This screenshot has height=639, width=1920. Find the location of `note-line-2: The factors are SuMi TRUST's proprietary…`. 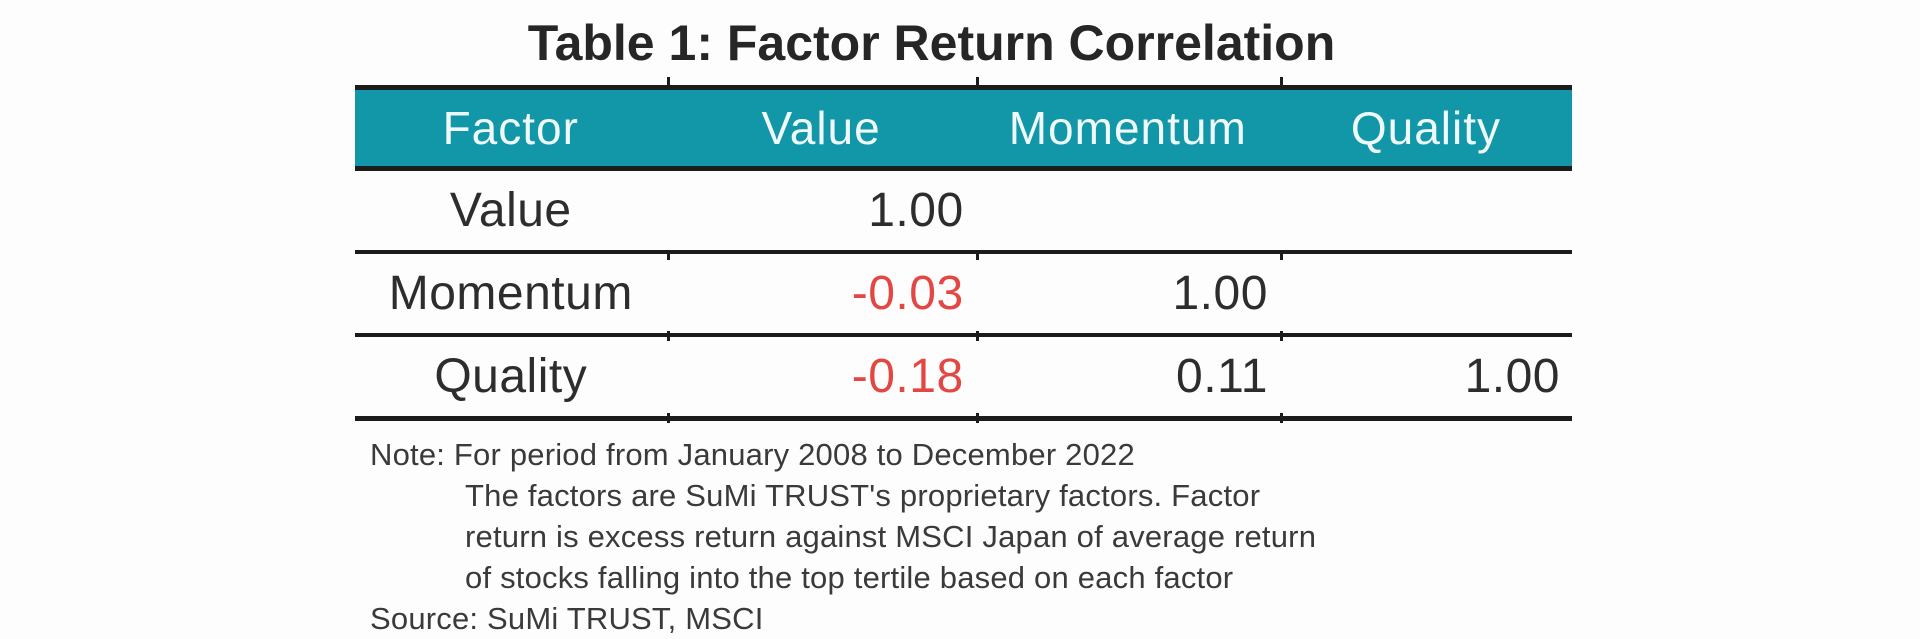

note-line-2: The factors are SuMi TRUST's proprietary… is located at coordinates (863, 495).